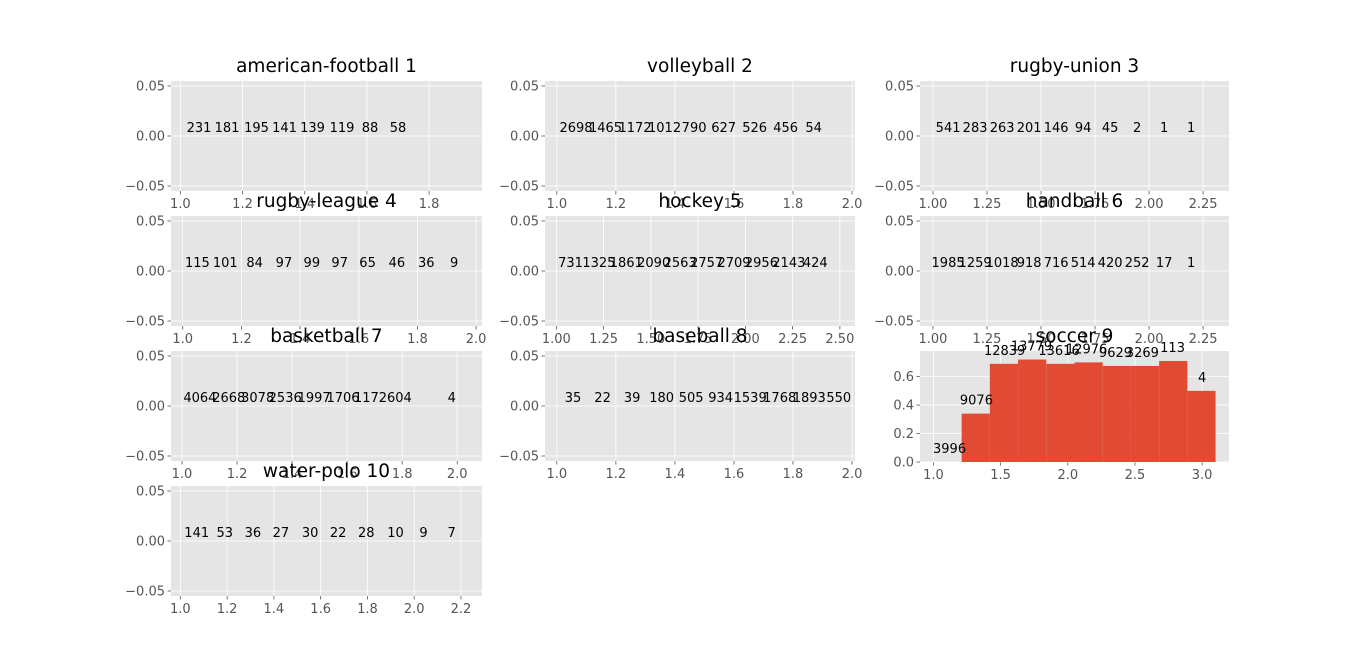 This screenshot has width=1366, height=671. Describe the element at coordinates (1029, 128) in the screenshot. I see `bar-value-label: 201` at that location.